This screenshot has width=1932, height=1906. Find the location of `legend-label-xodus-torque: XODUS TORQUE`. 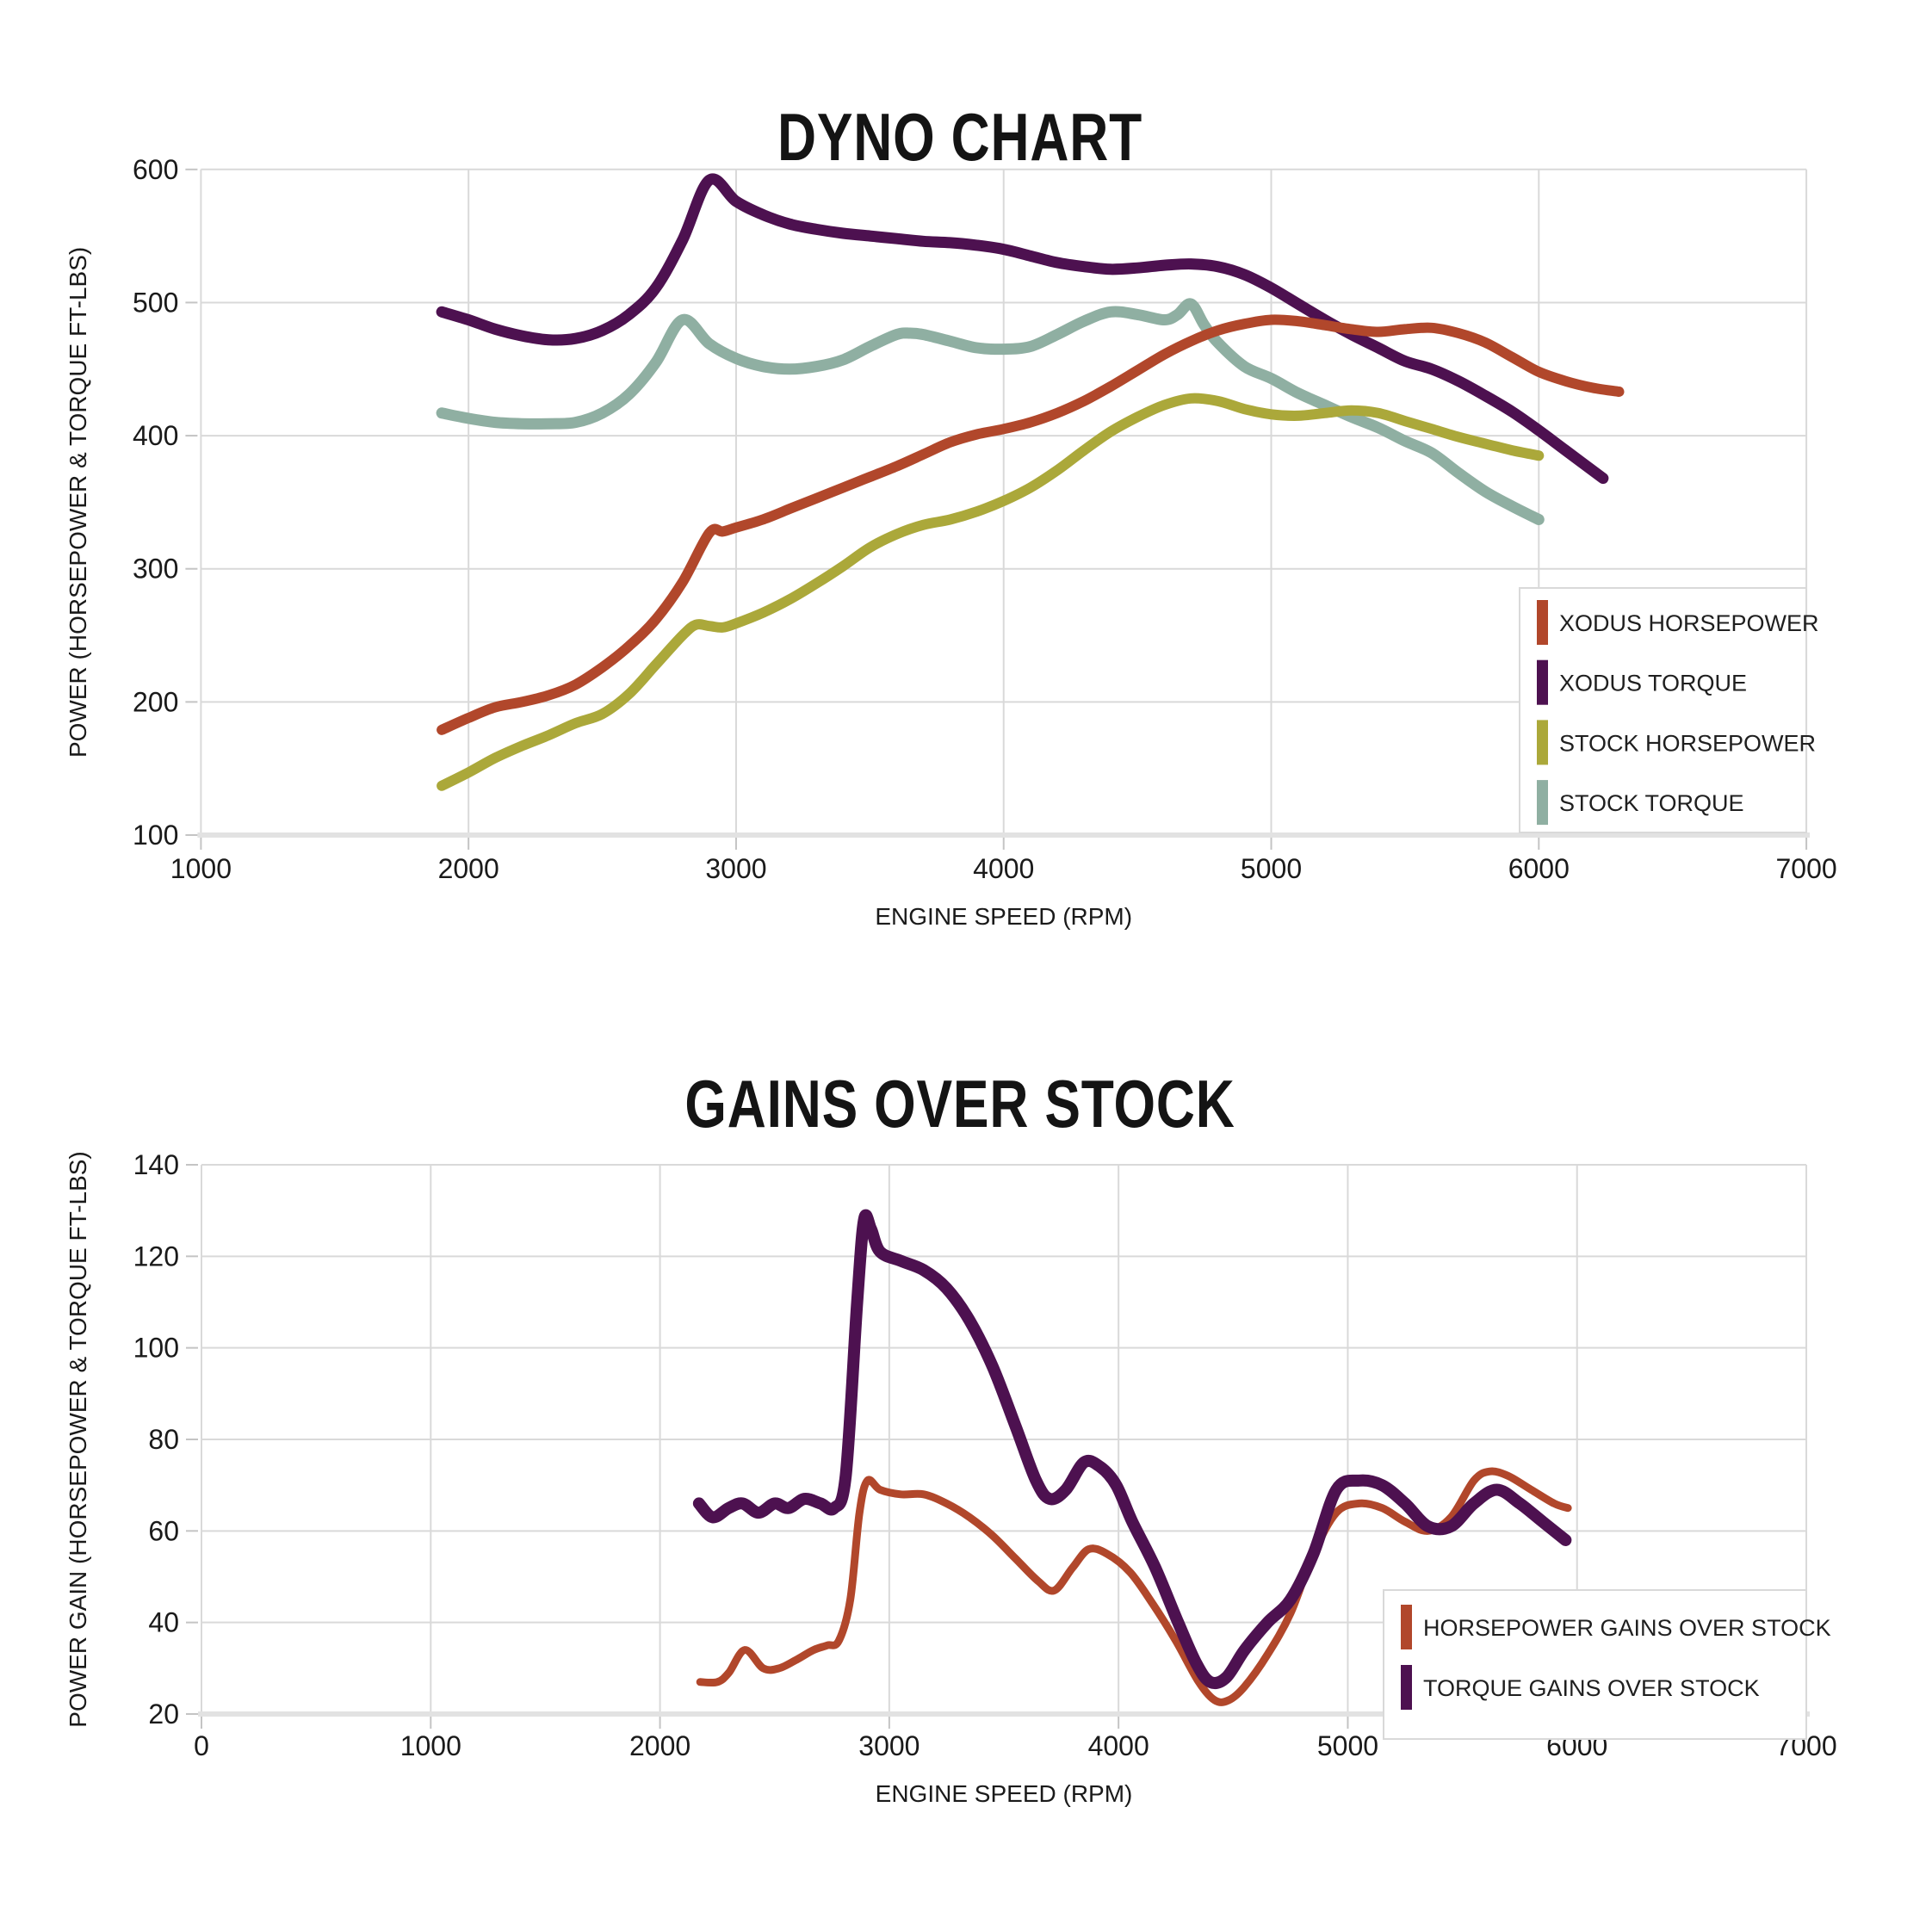

legend-label-xodus-torque: XODUS TORQUE is located at coordinates (1653, 683).